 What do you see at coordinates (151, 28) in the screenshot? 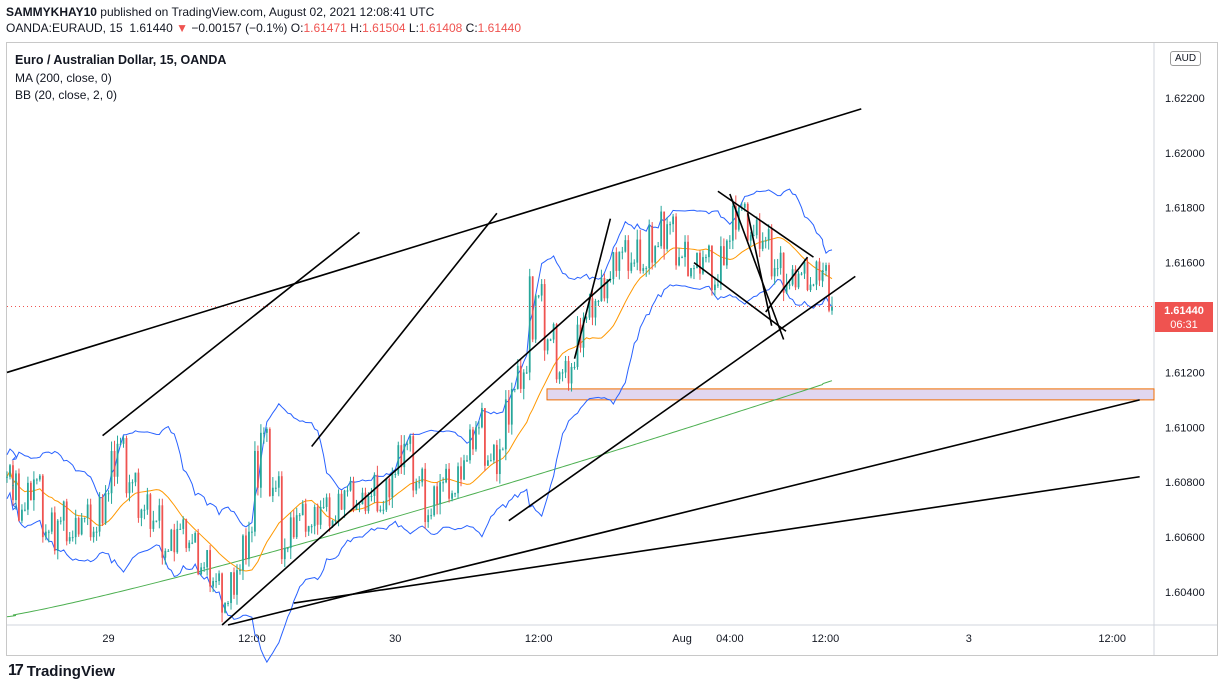
I see `last-price: 1.61440` at bounding box center [151, 28].